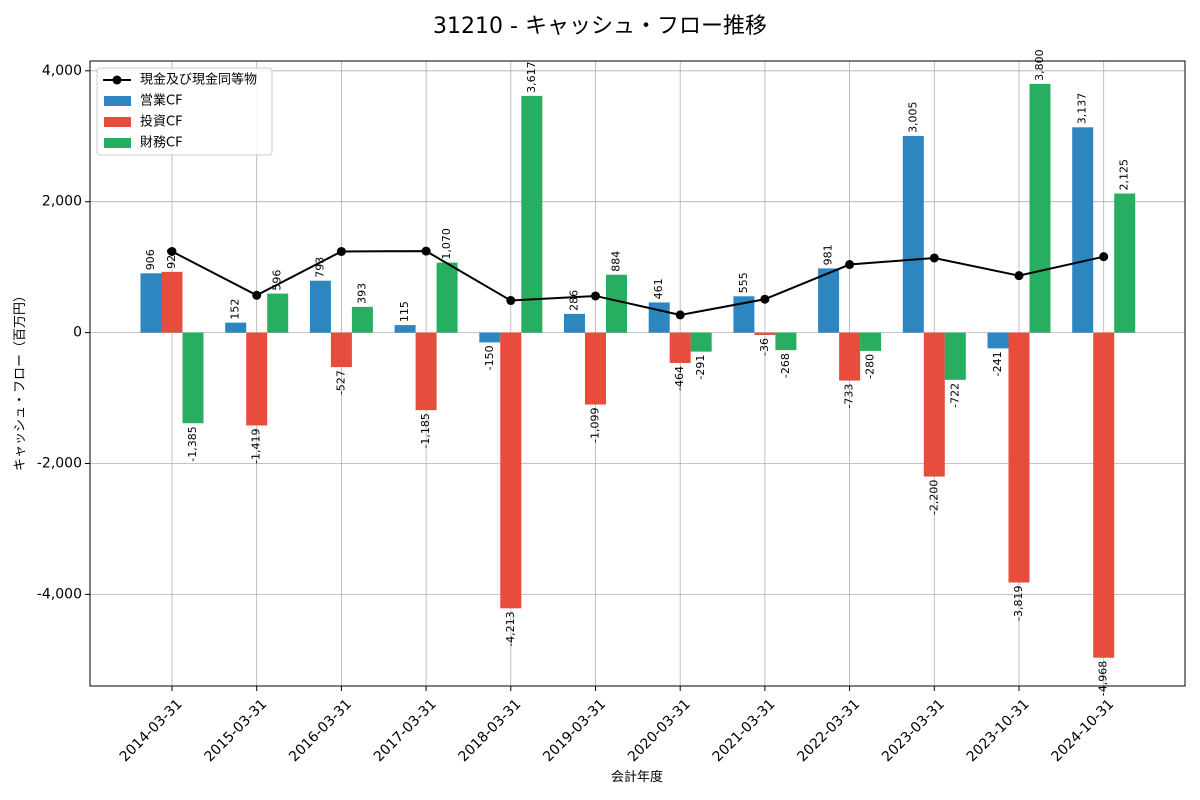  Describe the element at coordinates (235, 730) in the screenshot. I see `x-tick-label: 2015-03-31` at that location.